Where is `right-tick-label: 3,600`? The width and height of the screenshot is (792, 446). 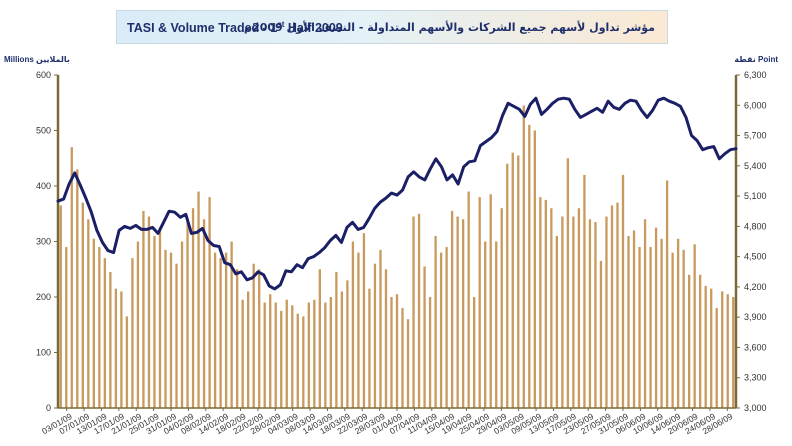
right-tick-label: 3,600 is located at coordinates (755, 347).